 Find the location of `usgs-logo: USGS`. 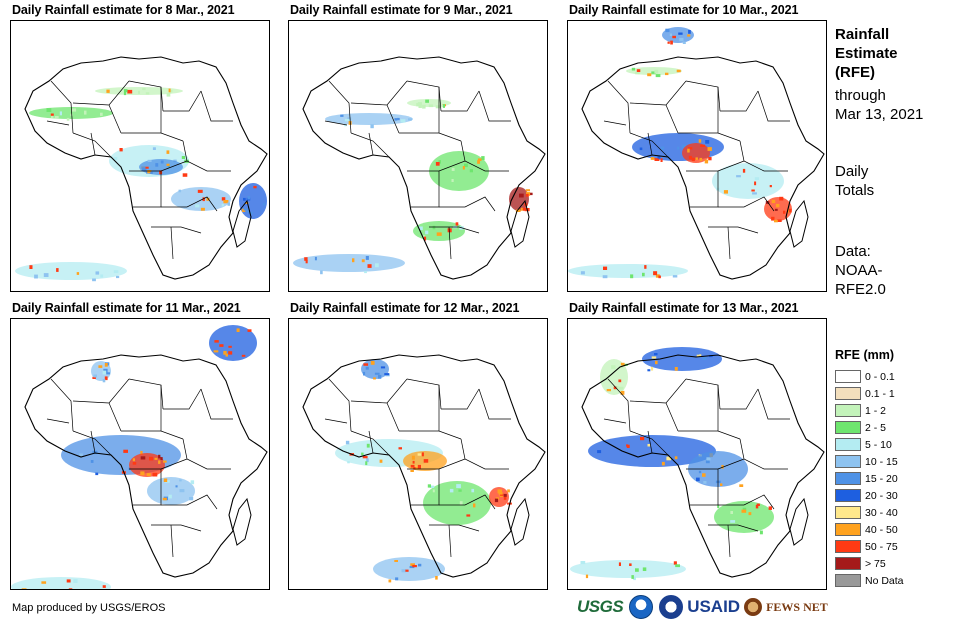

usgs-logo: USGS is located at coordinates (600, 606).